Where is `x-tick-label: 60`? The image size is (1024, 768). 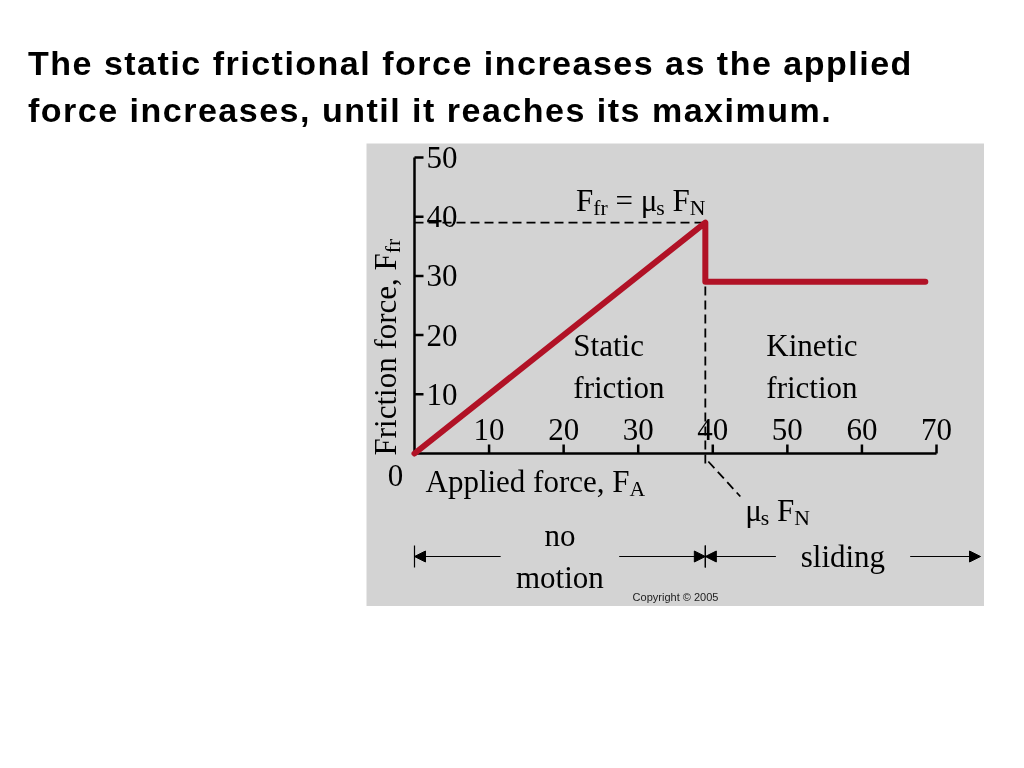 x-tick-label: 60 is located at coordinates (862, 429).